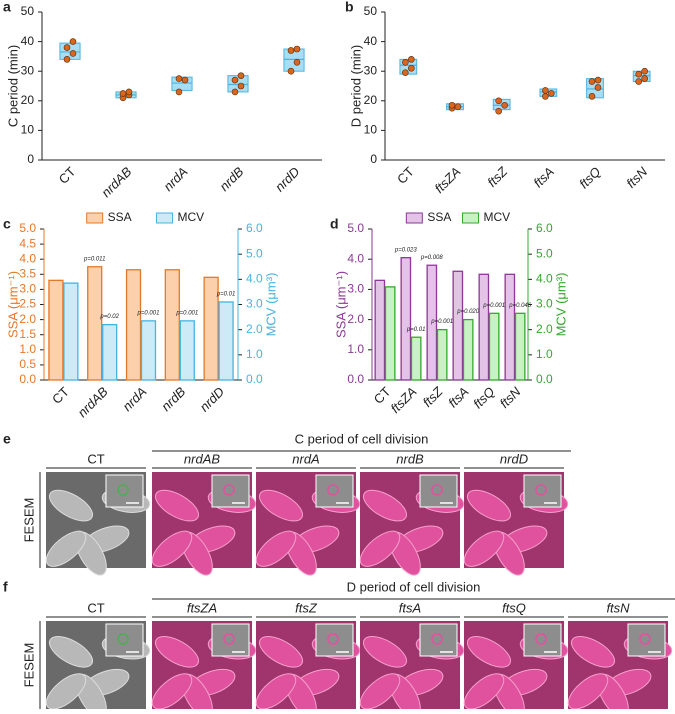  I want to click on p-value: p=0.01, so click(416, 330).